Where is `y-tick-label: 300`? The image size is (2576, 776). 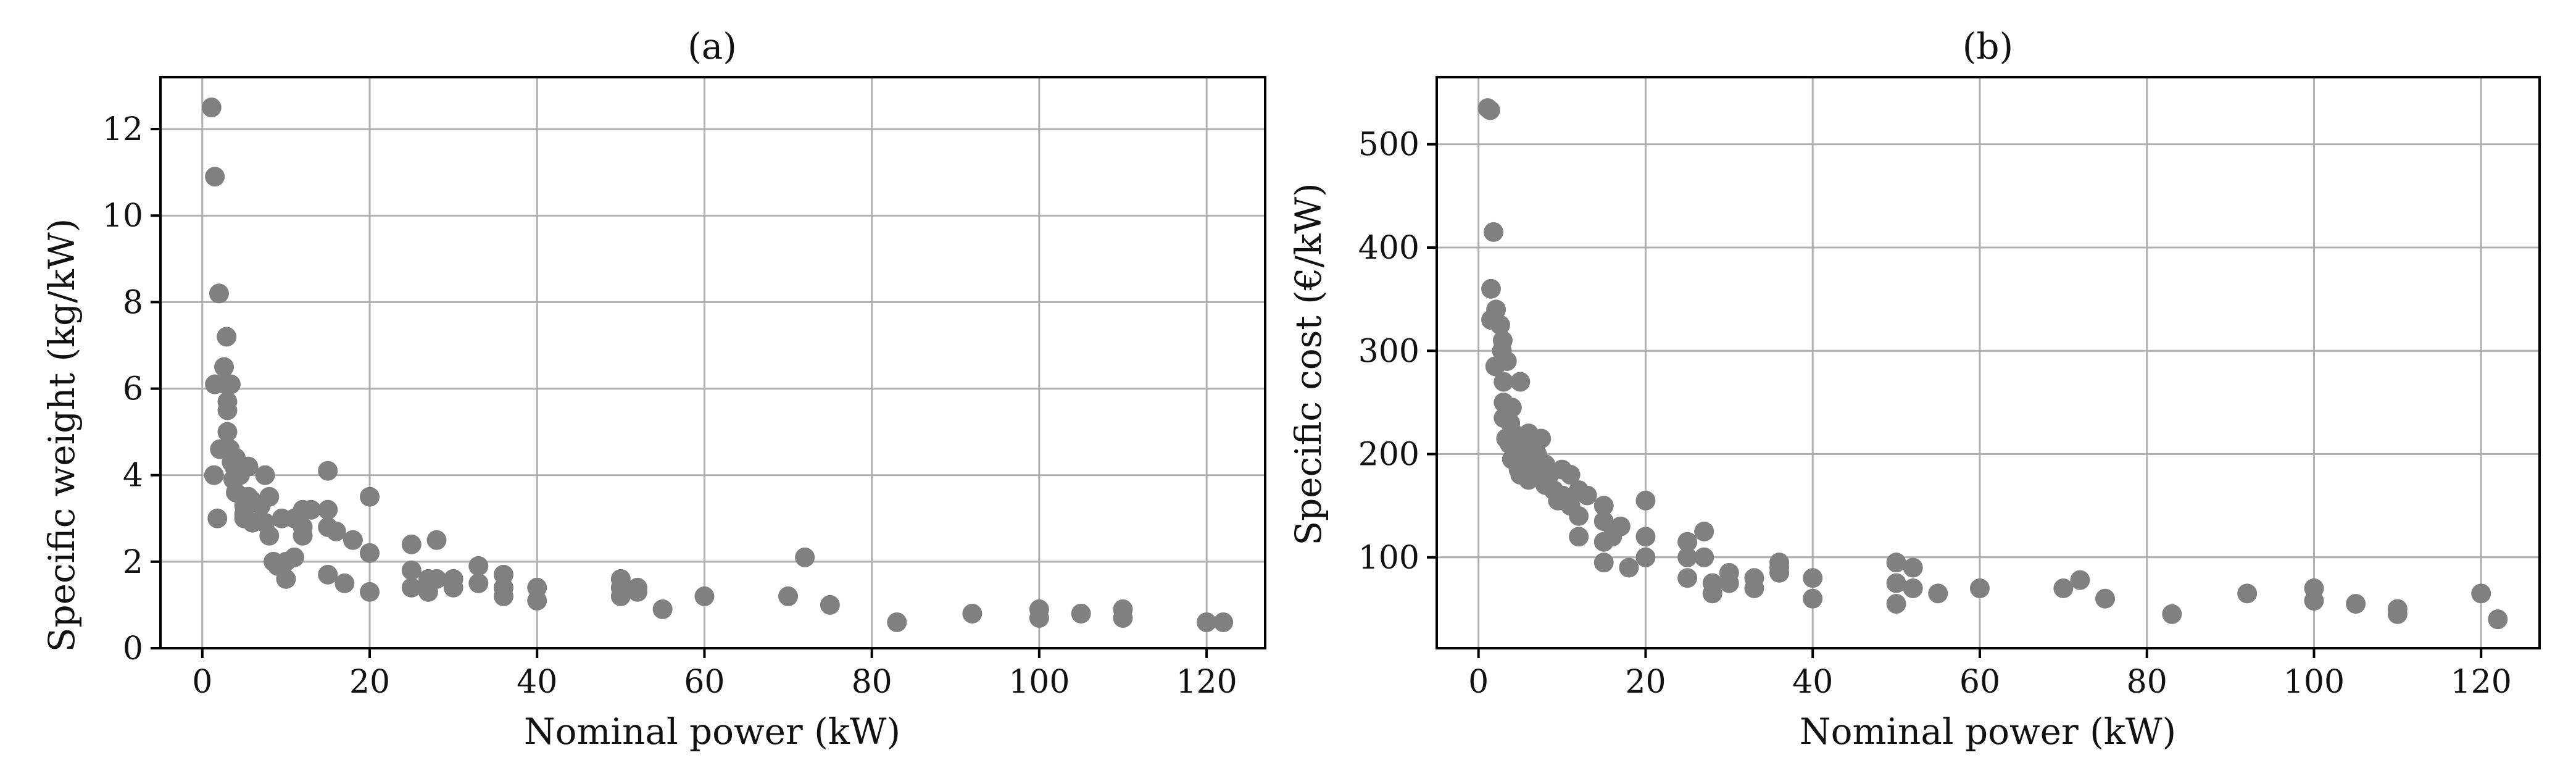 y-tick-label: 300 is located at coordinates (1388, 351).